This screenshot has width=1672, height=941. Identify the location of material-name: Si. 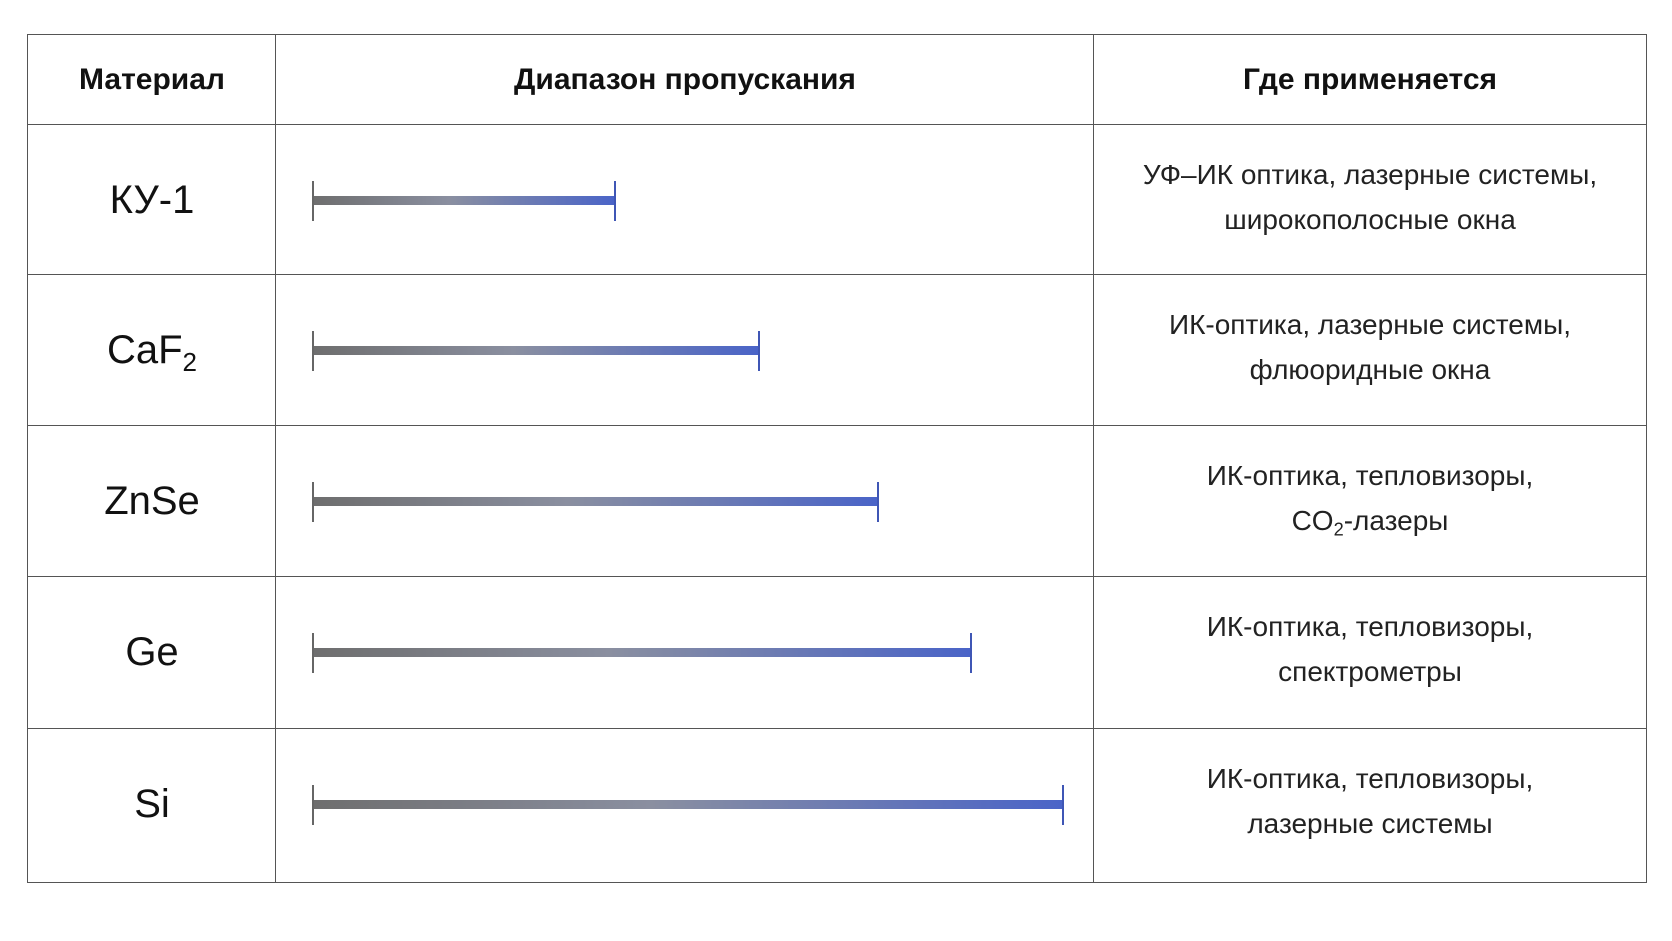
(152, 804).